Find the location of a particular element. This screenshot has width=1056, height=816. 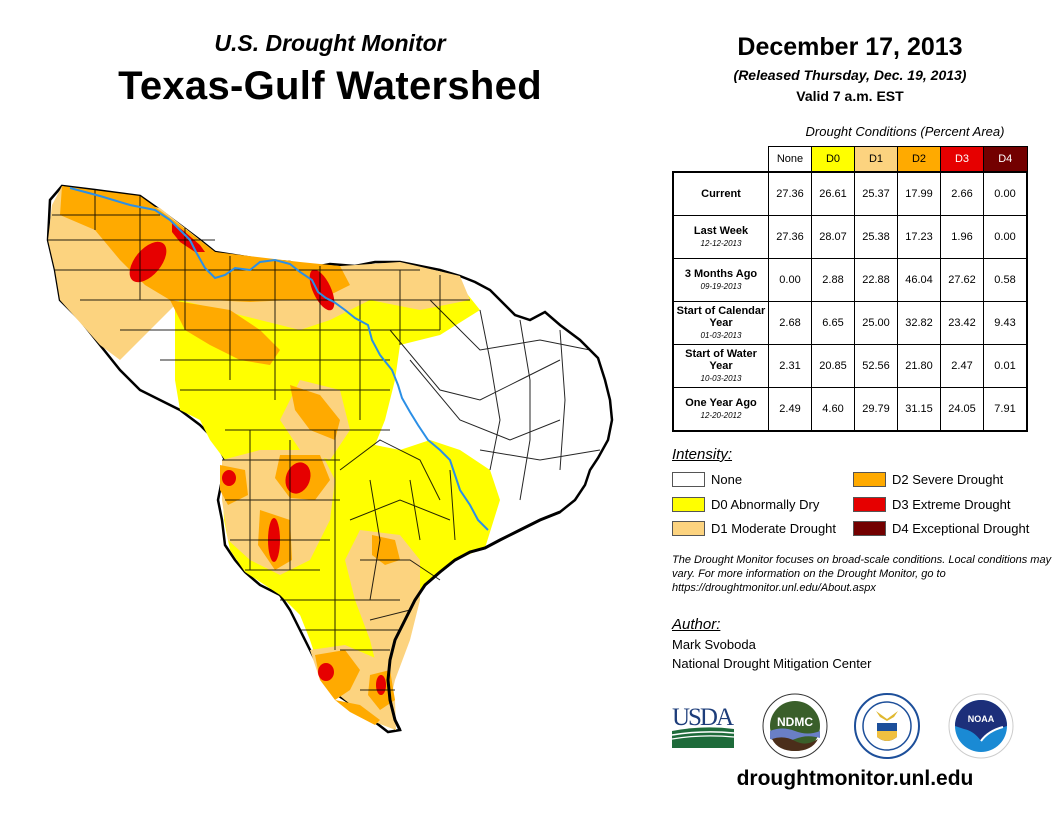

cell-d3: 24.05 is located at coordinates (962, 409).